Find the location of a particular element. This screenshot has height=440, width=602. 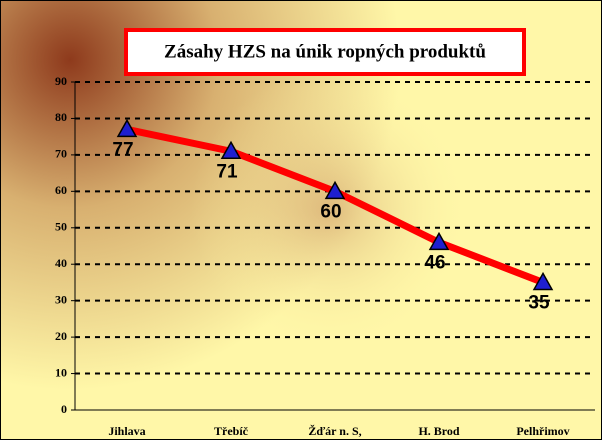

y-tick-label: 60 is located at coordinates (61, 190).